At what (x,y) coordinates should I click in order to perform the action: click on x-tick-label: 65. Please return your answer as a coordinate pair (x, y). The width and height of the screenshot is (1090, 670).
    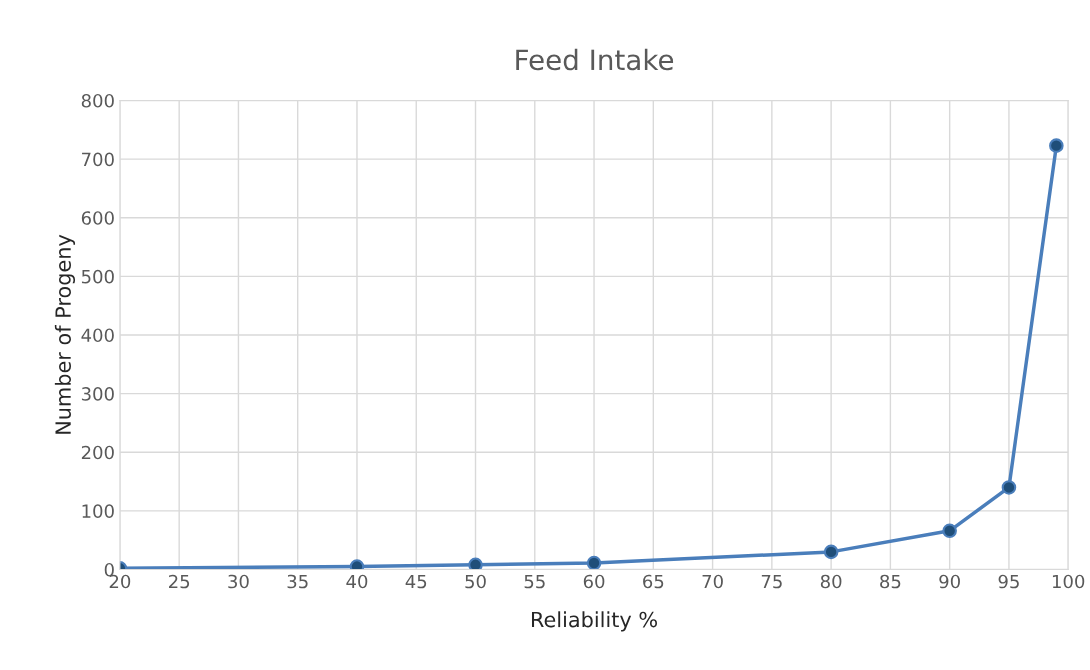
    Looking at the image, I should click on (653, 581).